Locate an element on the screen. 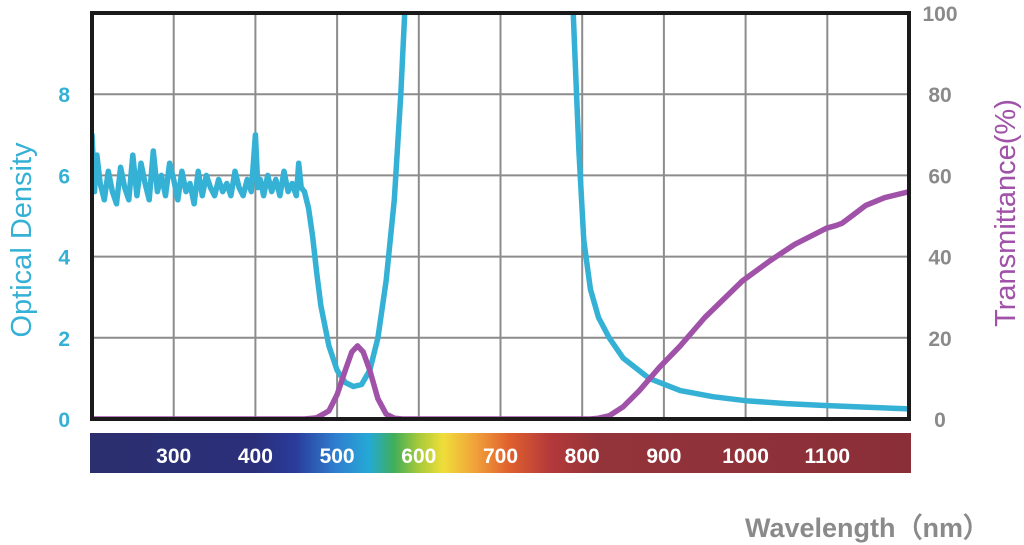  right-tick-label: 40 is located at coordinates (939, 258).